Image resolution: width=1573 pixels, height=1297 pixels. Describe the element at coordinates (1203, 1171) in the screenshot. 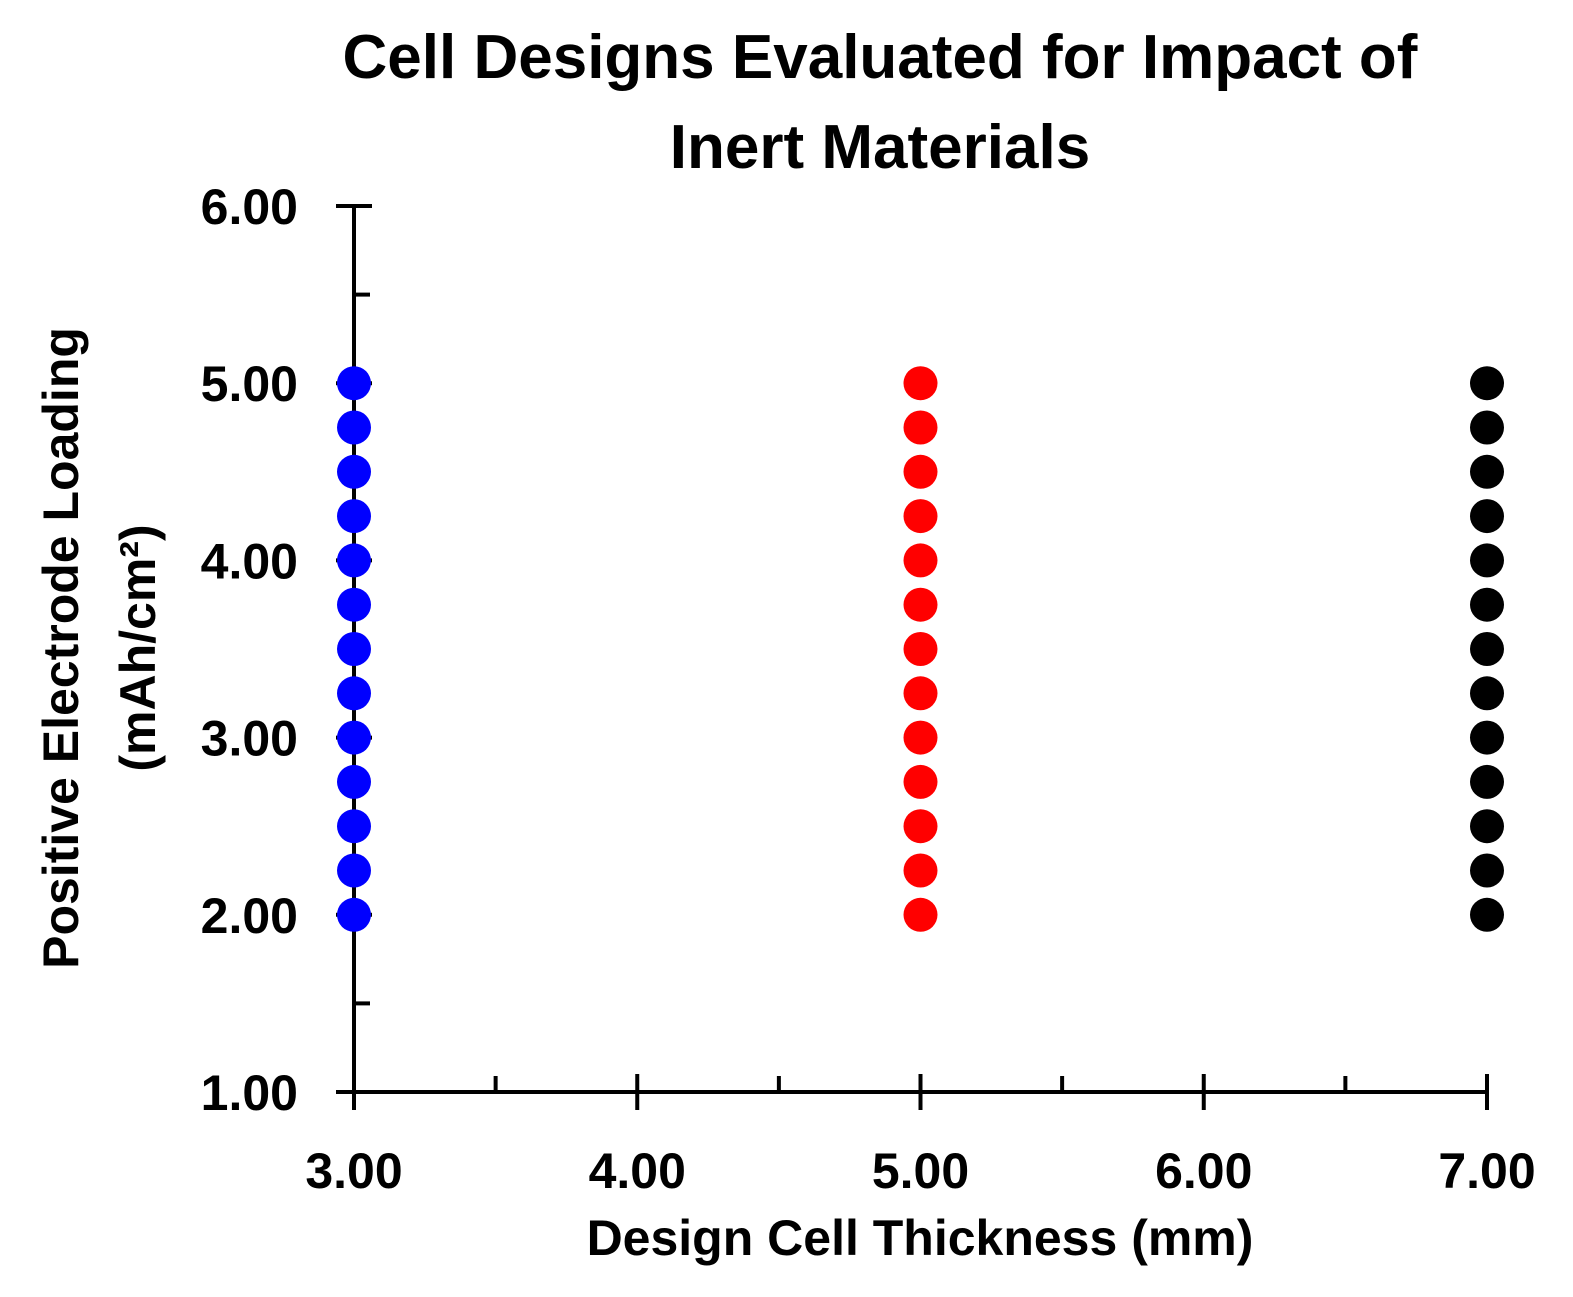

I see `x-tick-label: 6.00` at that location.